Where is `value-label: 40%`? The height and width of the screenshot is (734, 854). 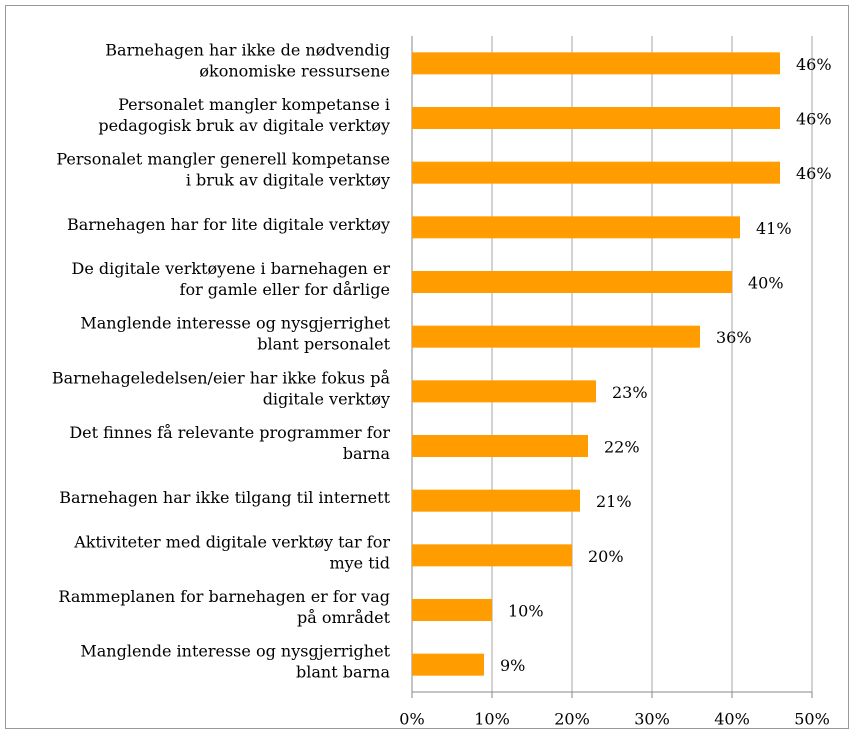 value-label: 40% is located at coordinates (766, 283).